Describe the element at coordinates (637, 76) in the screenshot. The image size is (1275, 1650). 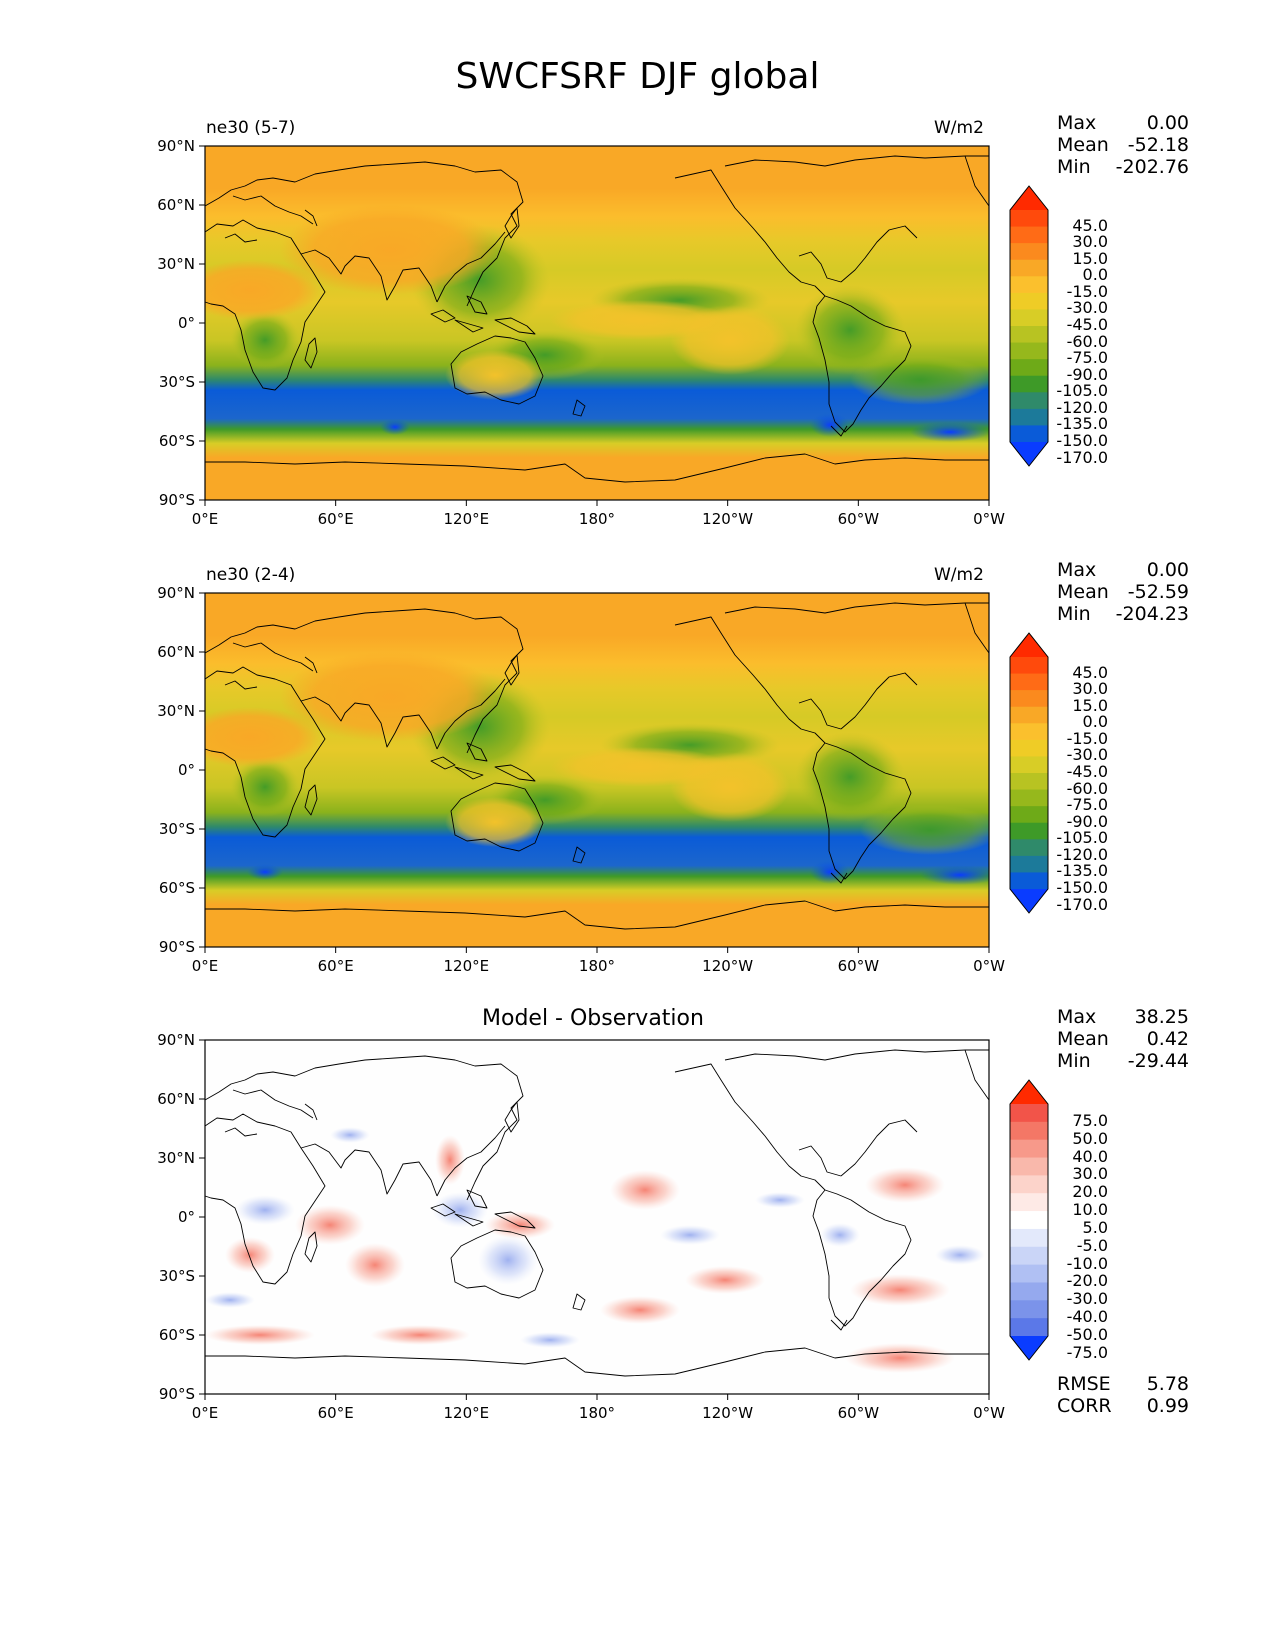
I see `figure-title: SWCFSRF DJF global` at that location.